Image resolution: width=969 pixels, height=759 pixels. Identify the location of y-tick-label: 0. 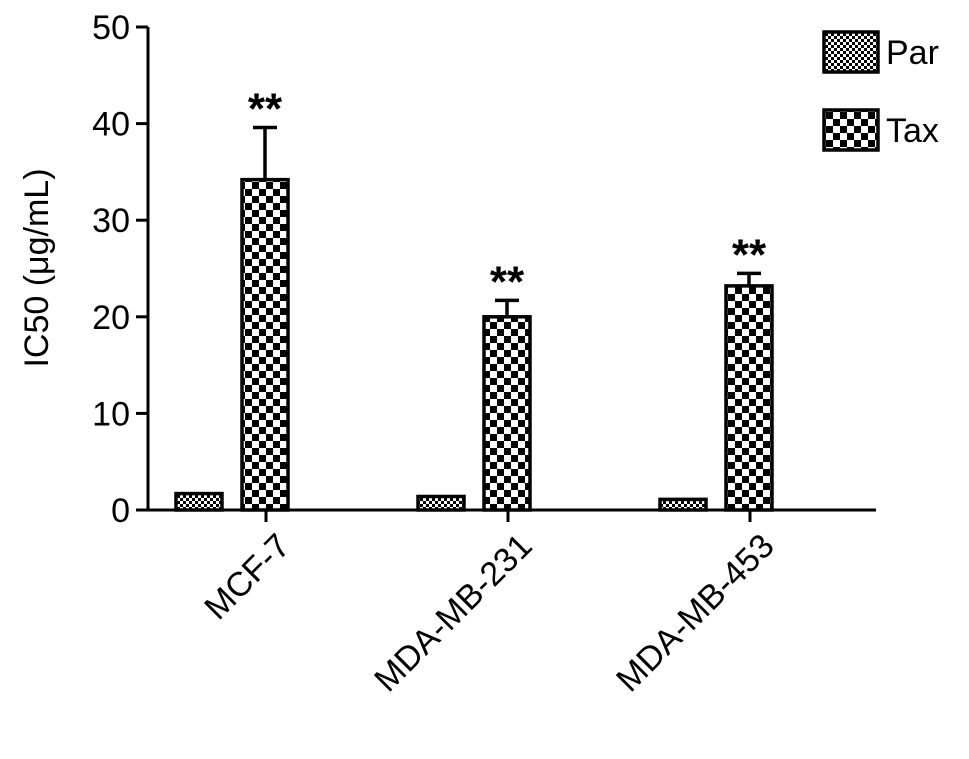
(120, 511).